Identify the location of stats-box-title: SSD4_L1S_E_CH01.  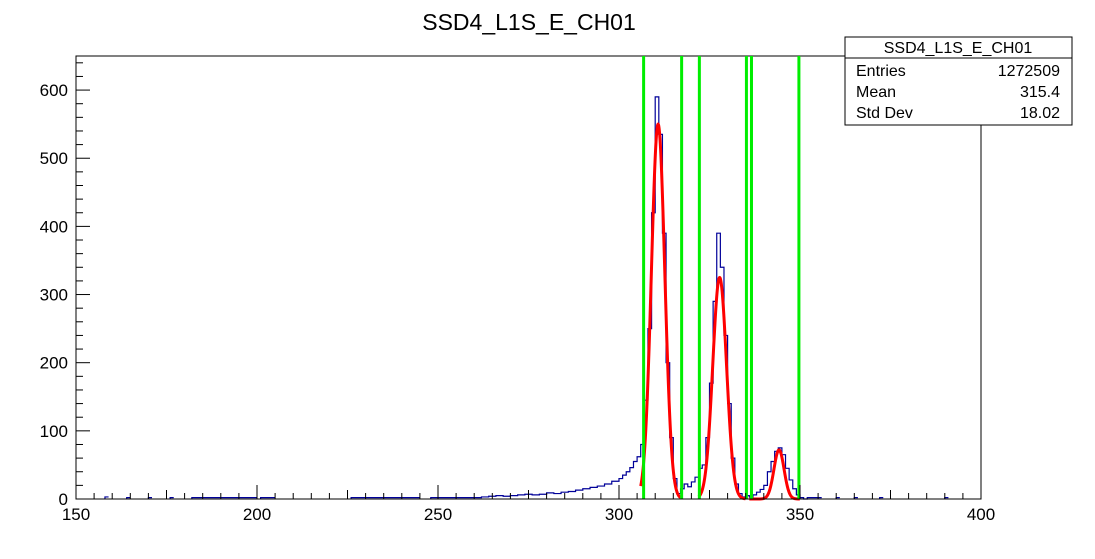
(958, 48).